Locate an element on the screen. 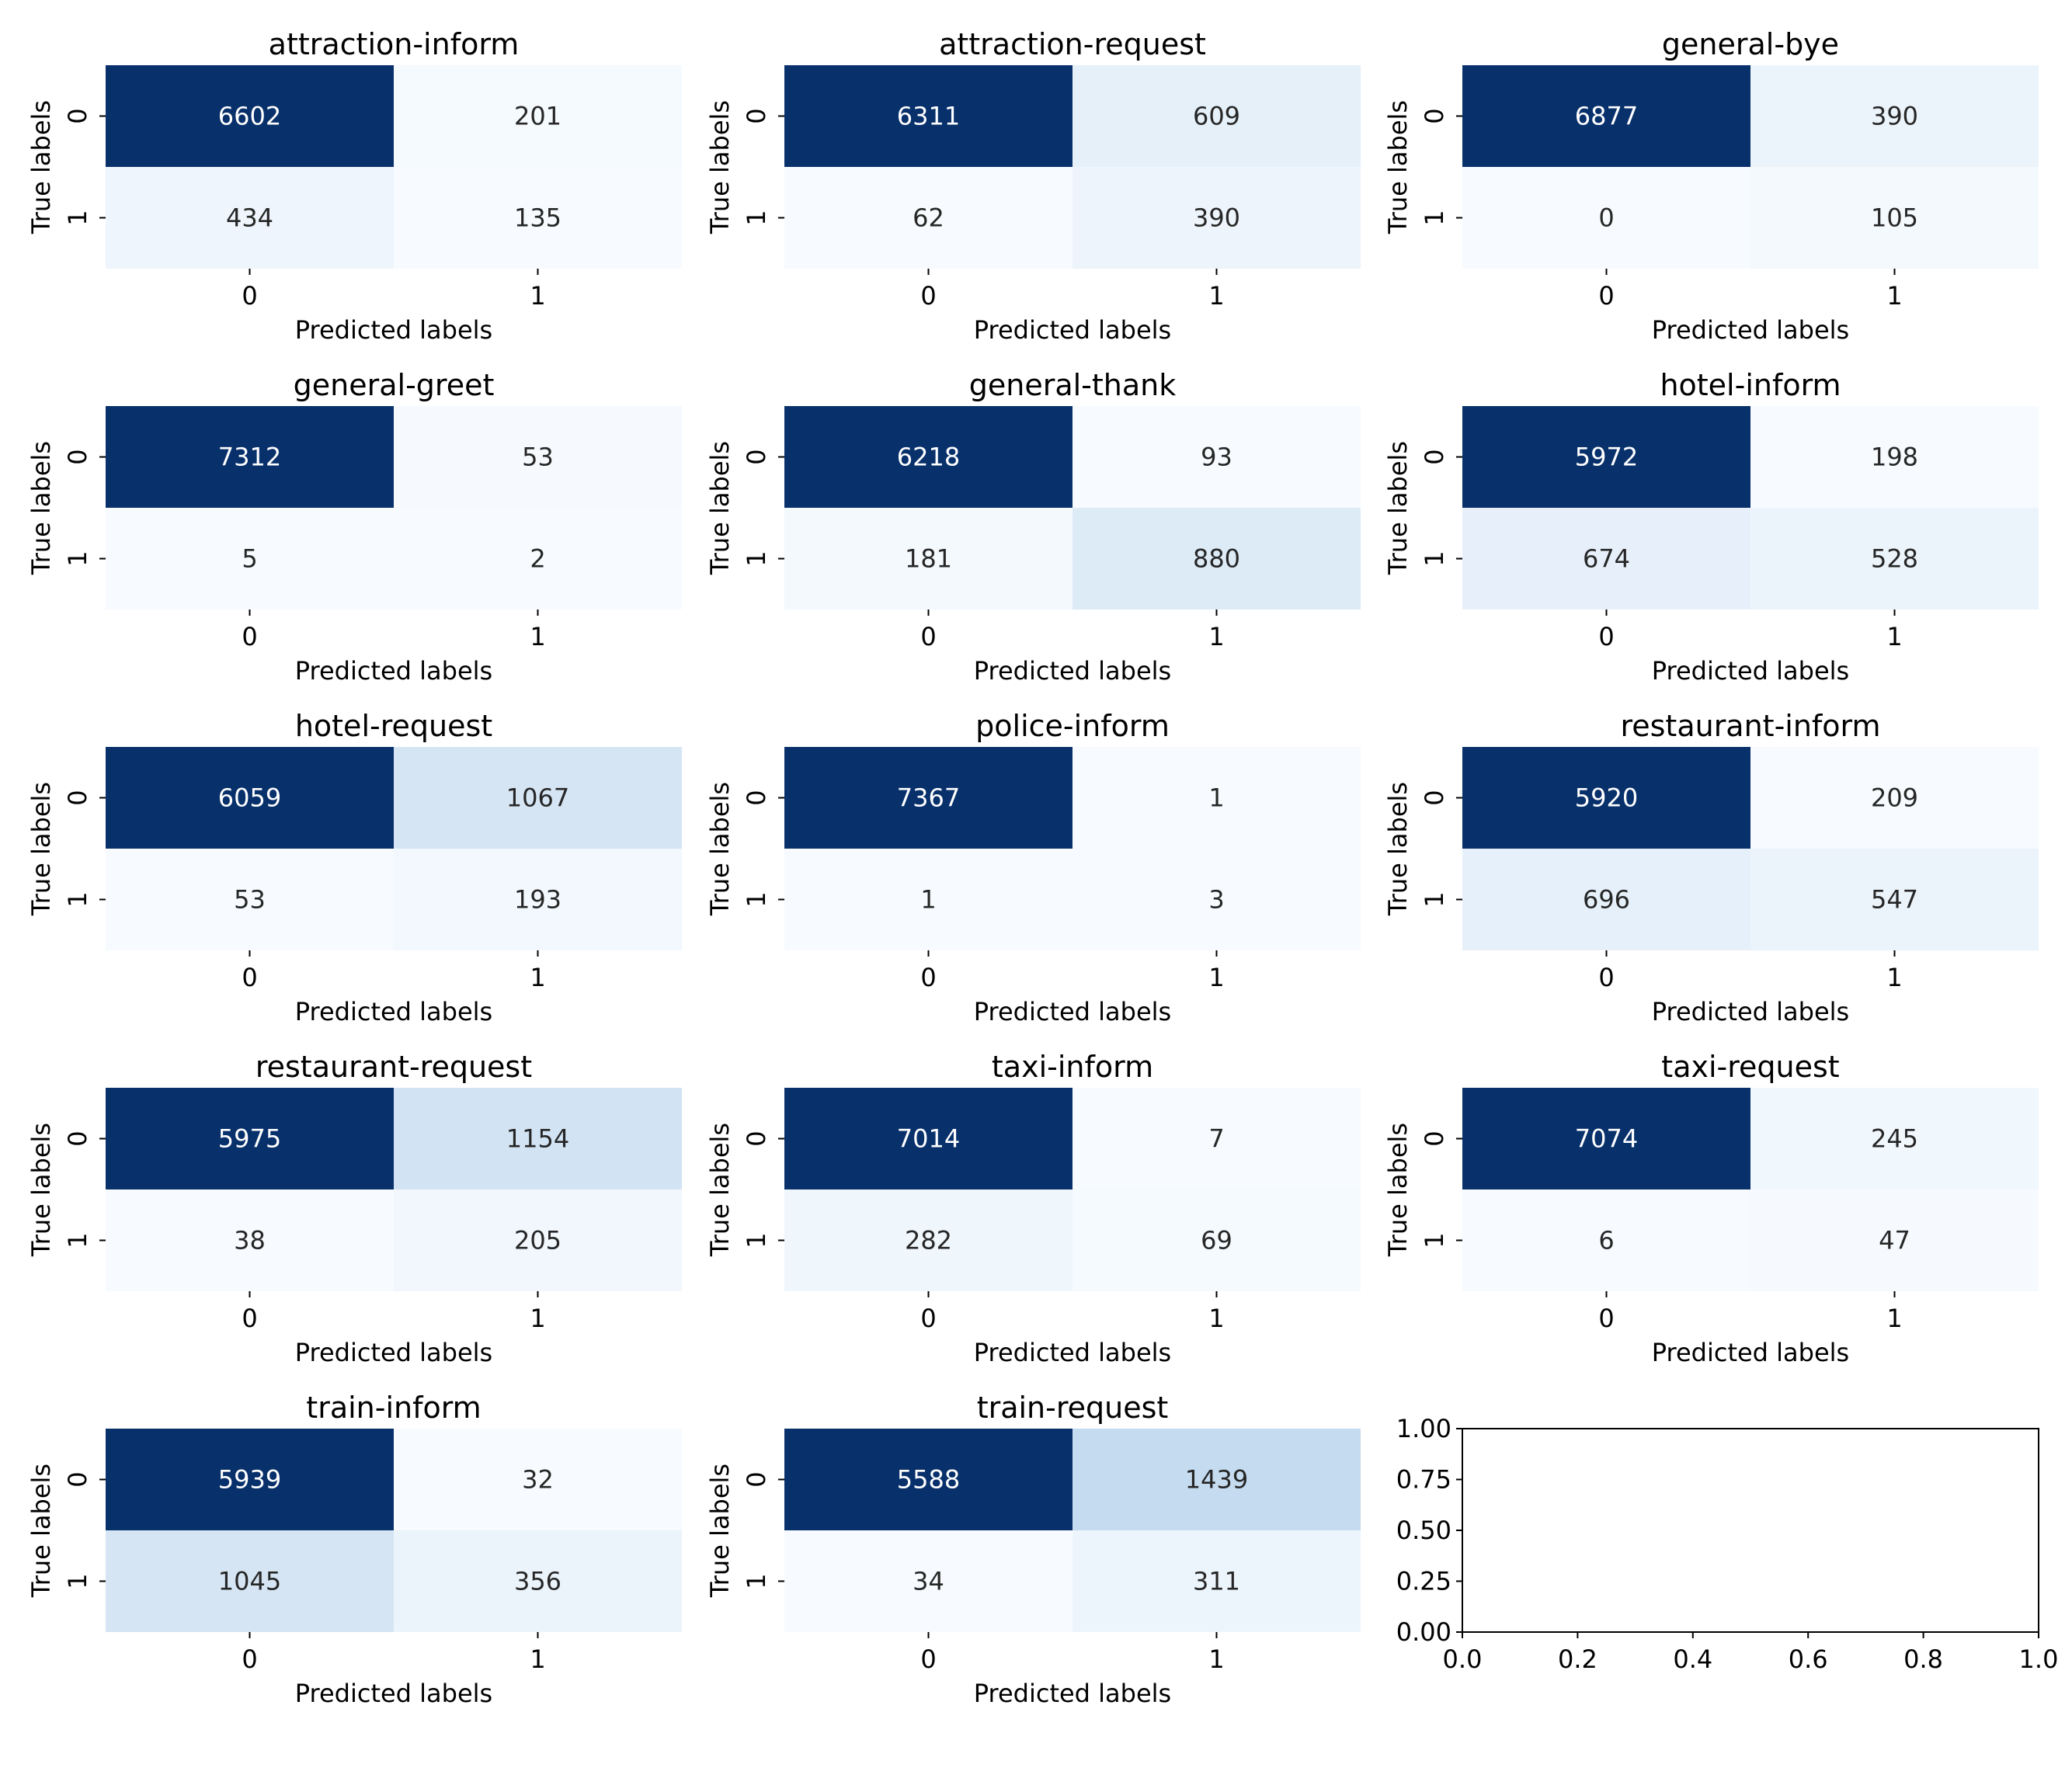 The width and height of the screenshot is (2072, 1792). cell-value-label: 6602 is located at coordinates (249, 117).